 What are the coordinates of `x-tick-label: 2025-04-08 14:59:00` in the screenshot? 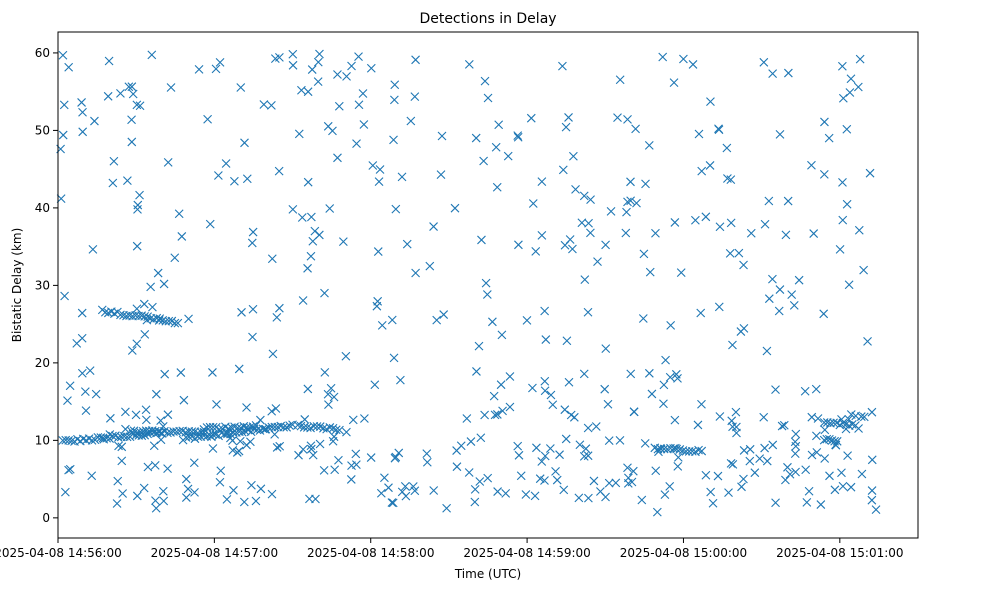 It's located at (526, 553).